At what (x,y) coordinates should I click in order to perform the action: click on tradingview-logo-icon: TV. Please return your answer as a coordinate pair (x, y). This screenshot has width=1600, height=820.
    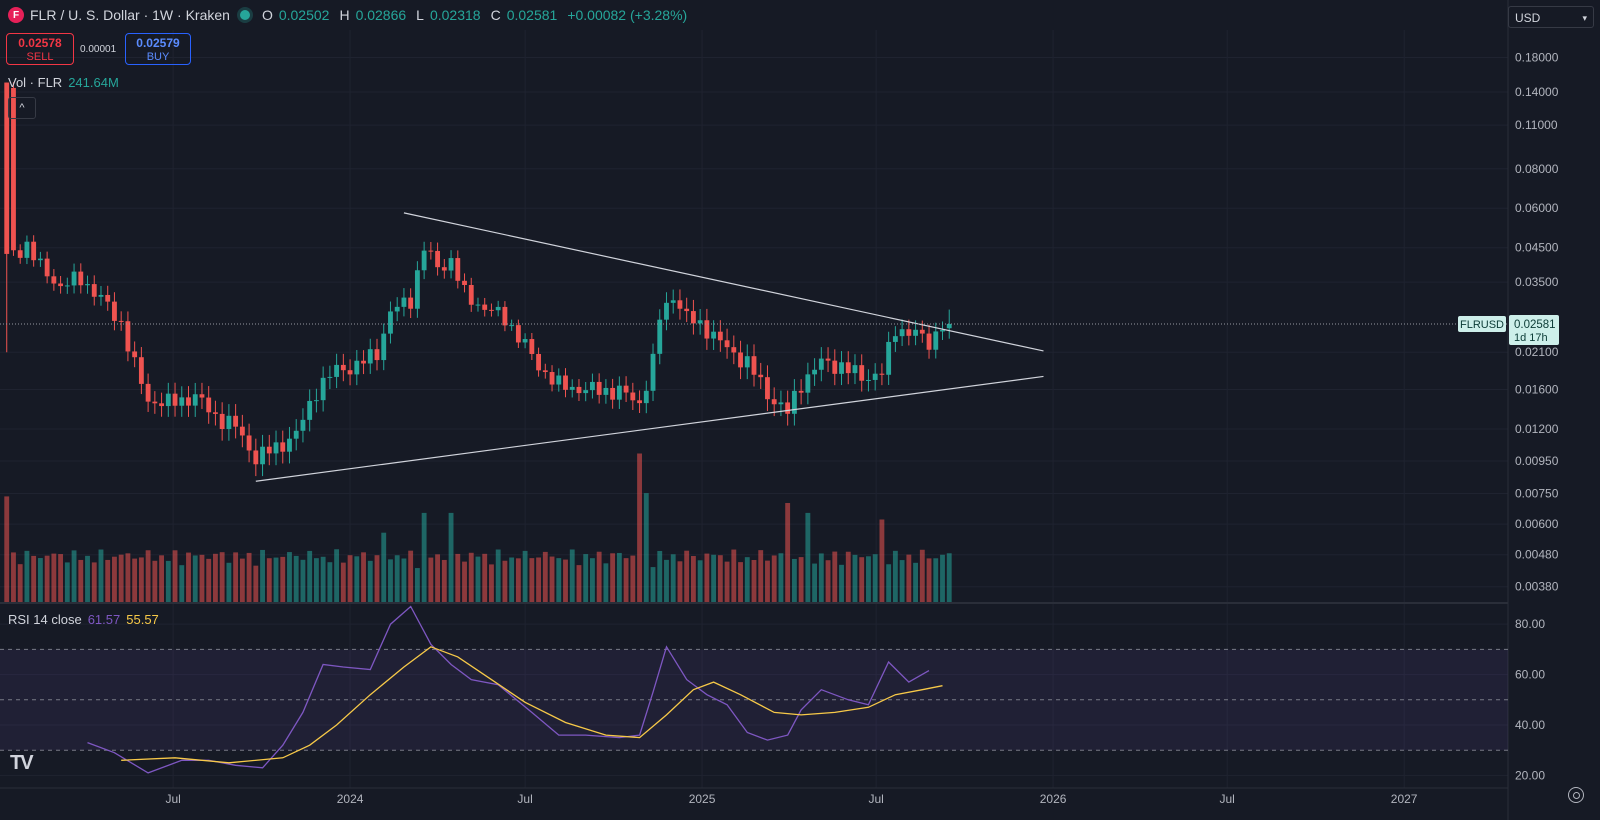
    Looking at the image, I should click on (22, 763).